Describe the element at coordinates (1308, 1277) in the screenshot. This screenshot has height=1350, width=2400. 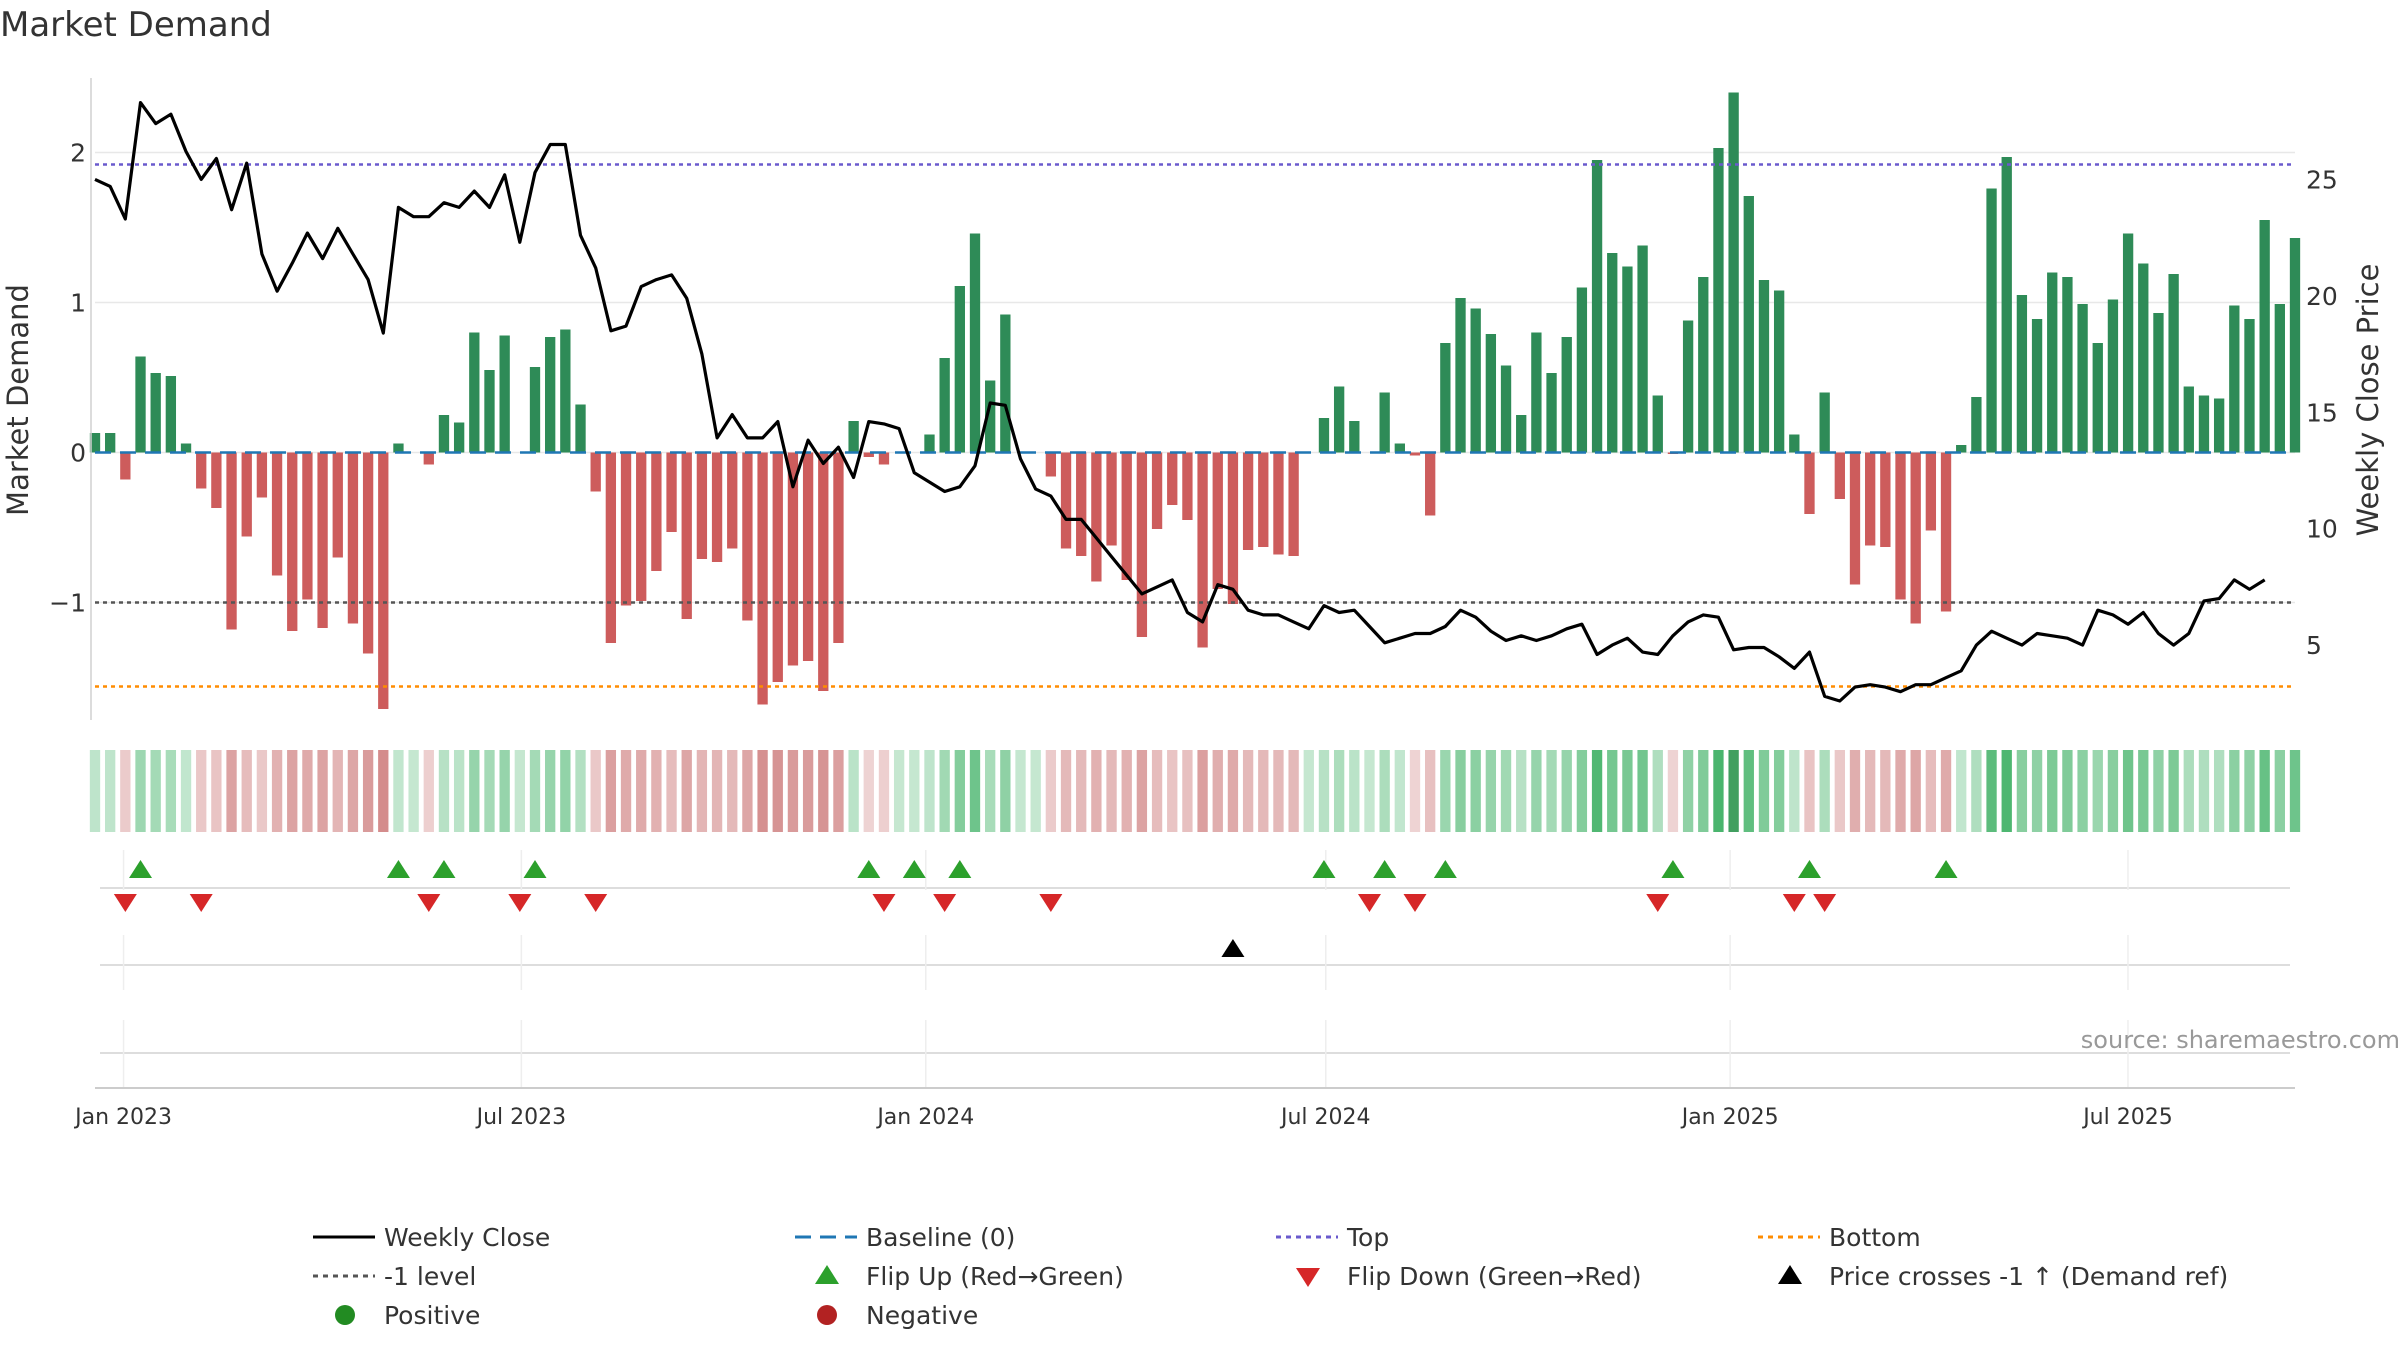
I see `legend-swatch-triangle-down` at that location.